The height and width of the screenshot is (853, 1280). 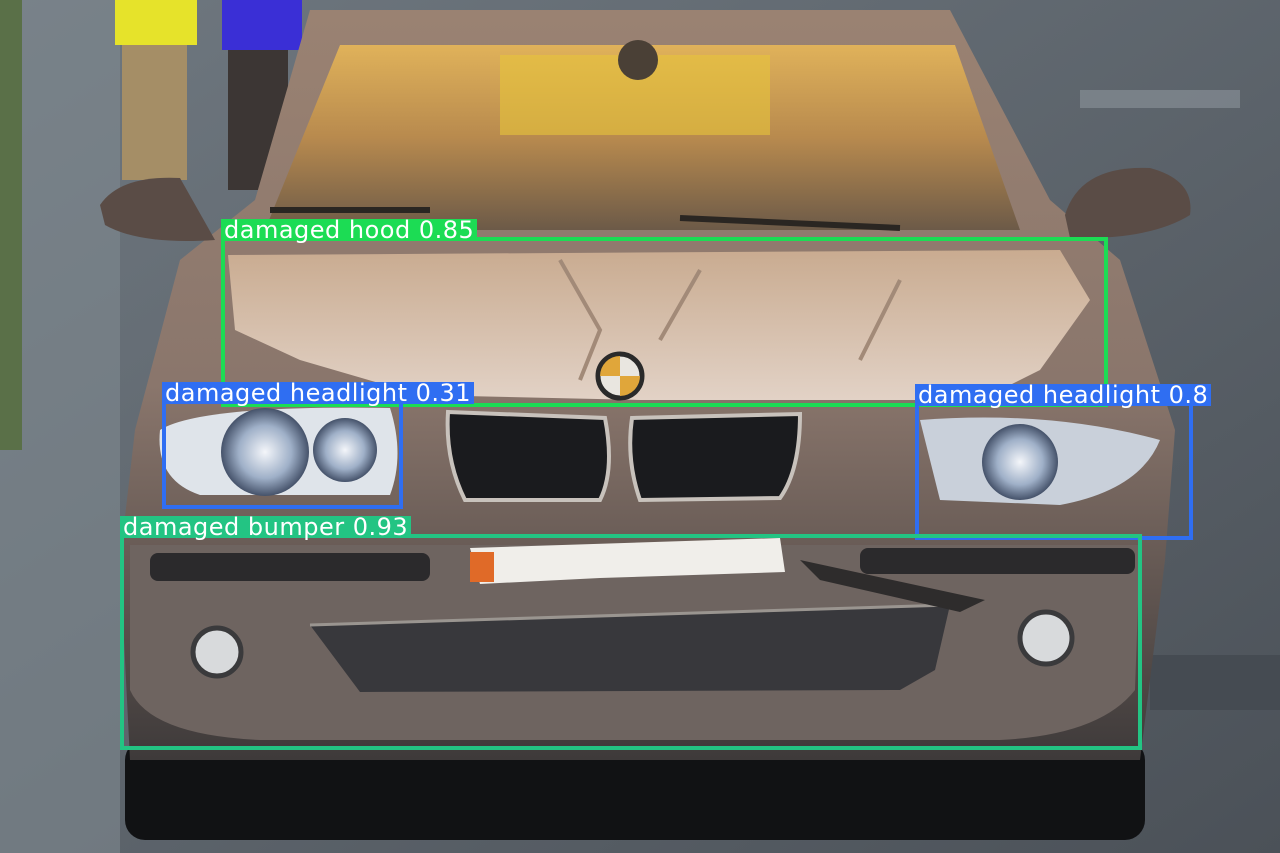 What do you see at coordinates (154, 112) in the screenshot?
I see `pedestrian-legs` at bounding box center [154, 112].